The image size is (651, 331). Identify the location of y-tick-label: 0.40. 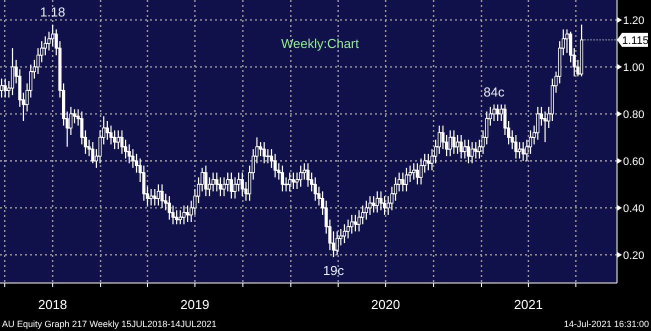
(633, 208).